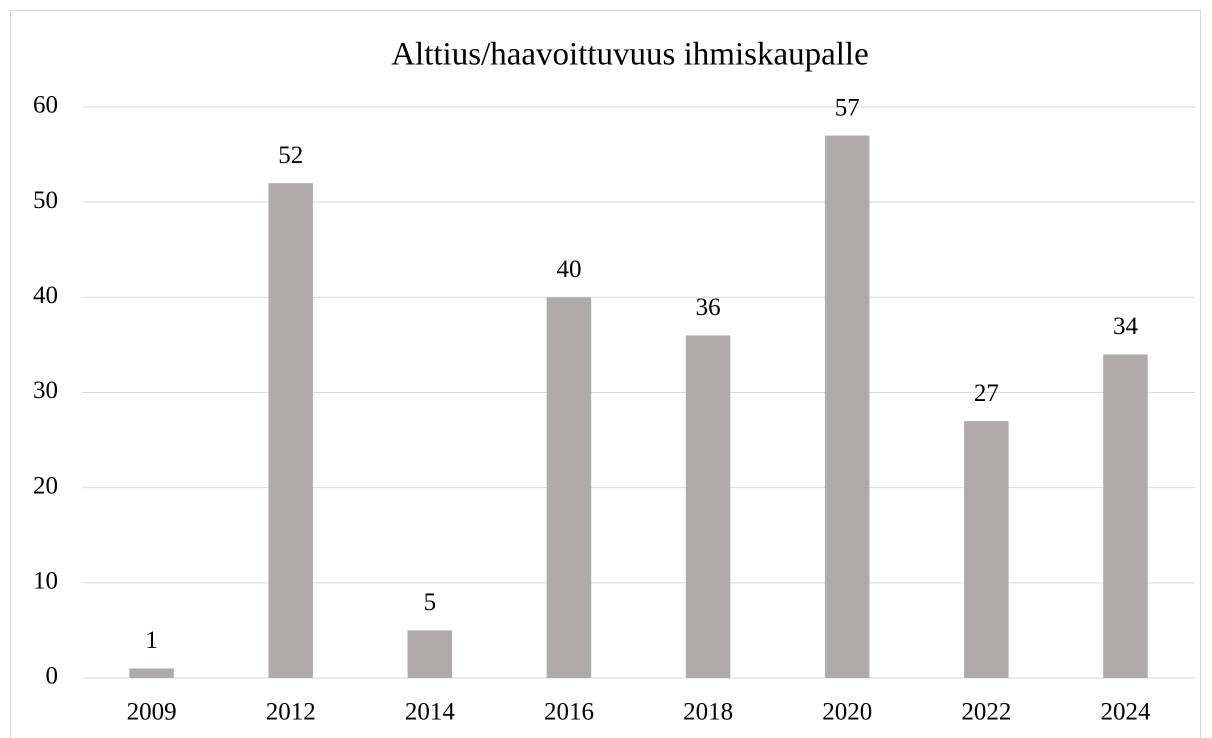 This screenshot has width=1212, height=738. Describe the element at coordinates (430, 712) in the screenshot. I see `x-tick-label: 2014` at that location.